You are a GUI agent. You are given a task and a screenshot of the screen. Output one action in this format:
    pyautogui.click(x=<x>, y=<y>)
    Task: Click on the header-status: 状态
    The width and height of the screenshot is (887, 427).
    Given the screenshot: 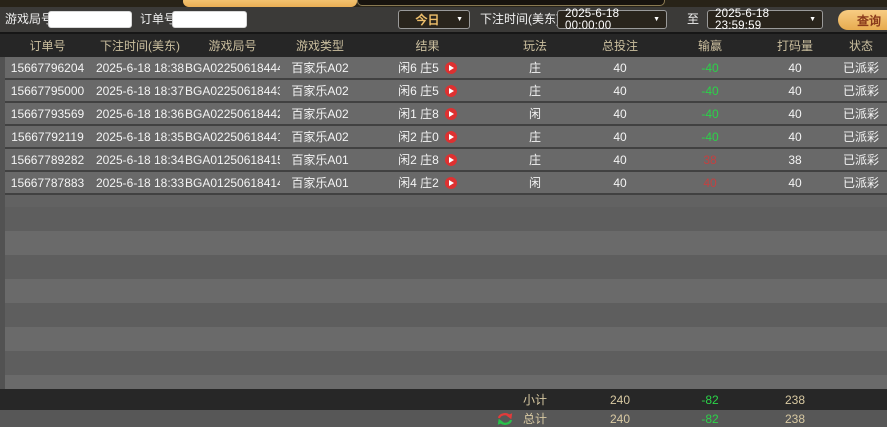 What is the action you would take?
    pyautogui.click(x=860, y=46)
    